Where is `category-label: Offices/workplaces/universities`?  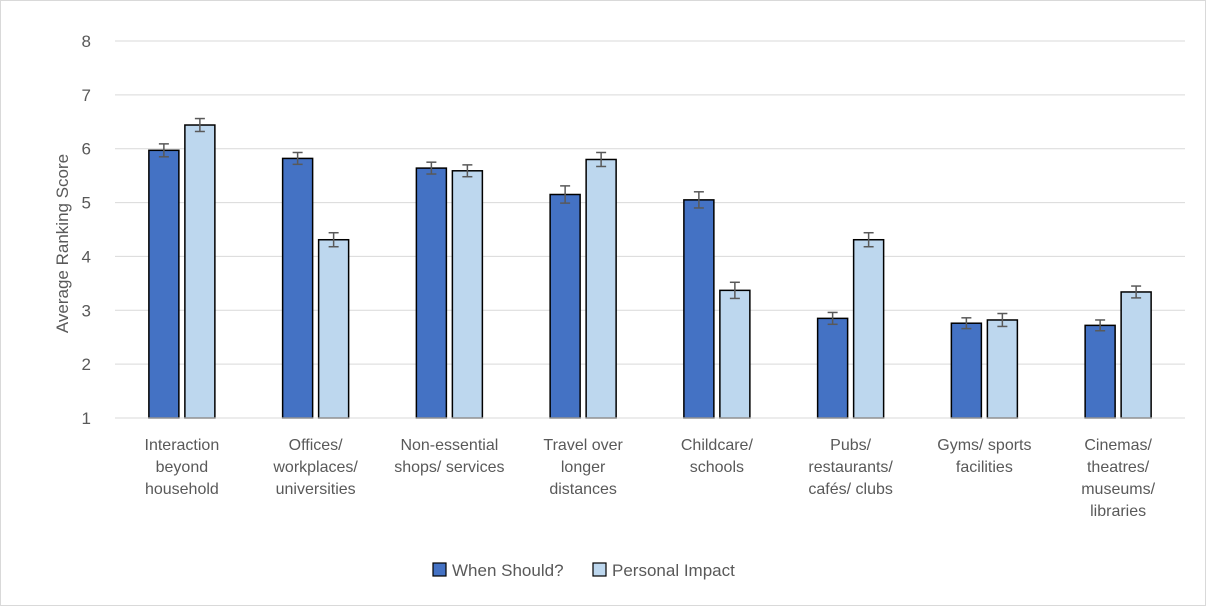 category-label: Offices/workplaces/universities is located at coordinates (315, 467).